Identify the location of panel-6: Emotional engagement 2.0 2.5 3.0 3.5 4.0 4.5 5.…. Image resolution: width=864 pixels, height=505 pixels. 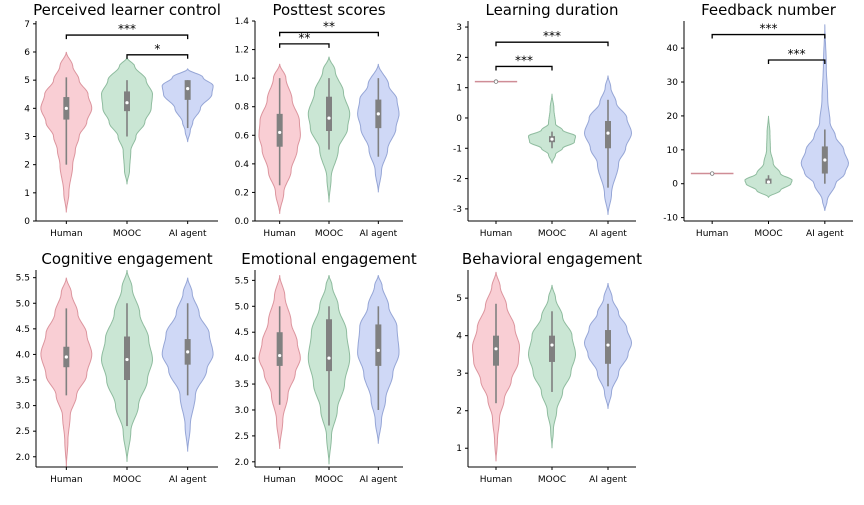
(326, 367).